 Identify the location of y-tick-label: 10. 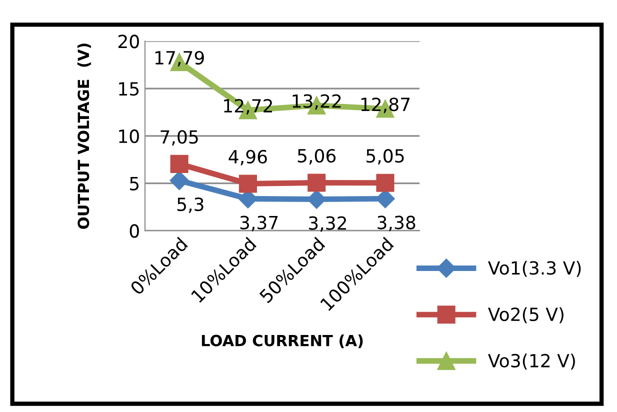
(129, 136).